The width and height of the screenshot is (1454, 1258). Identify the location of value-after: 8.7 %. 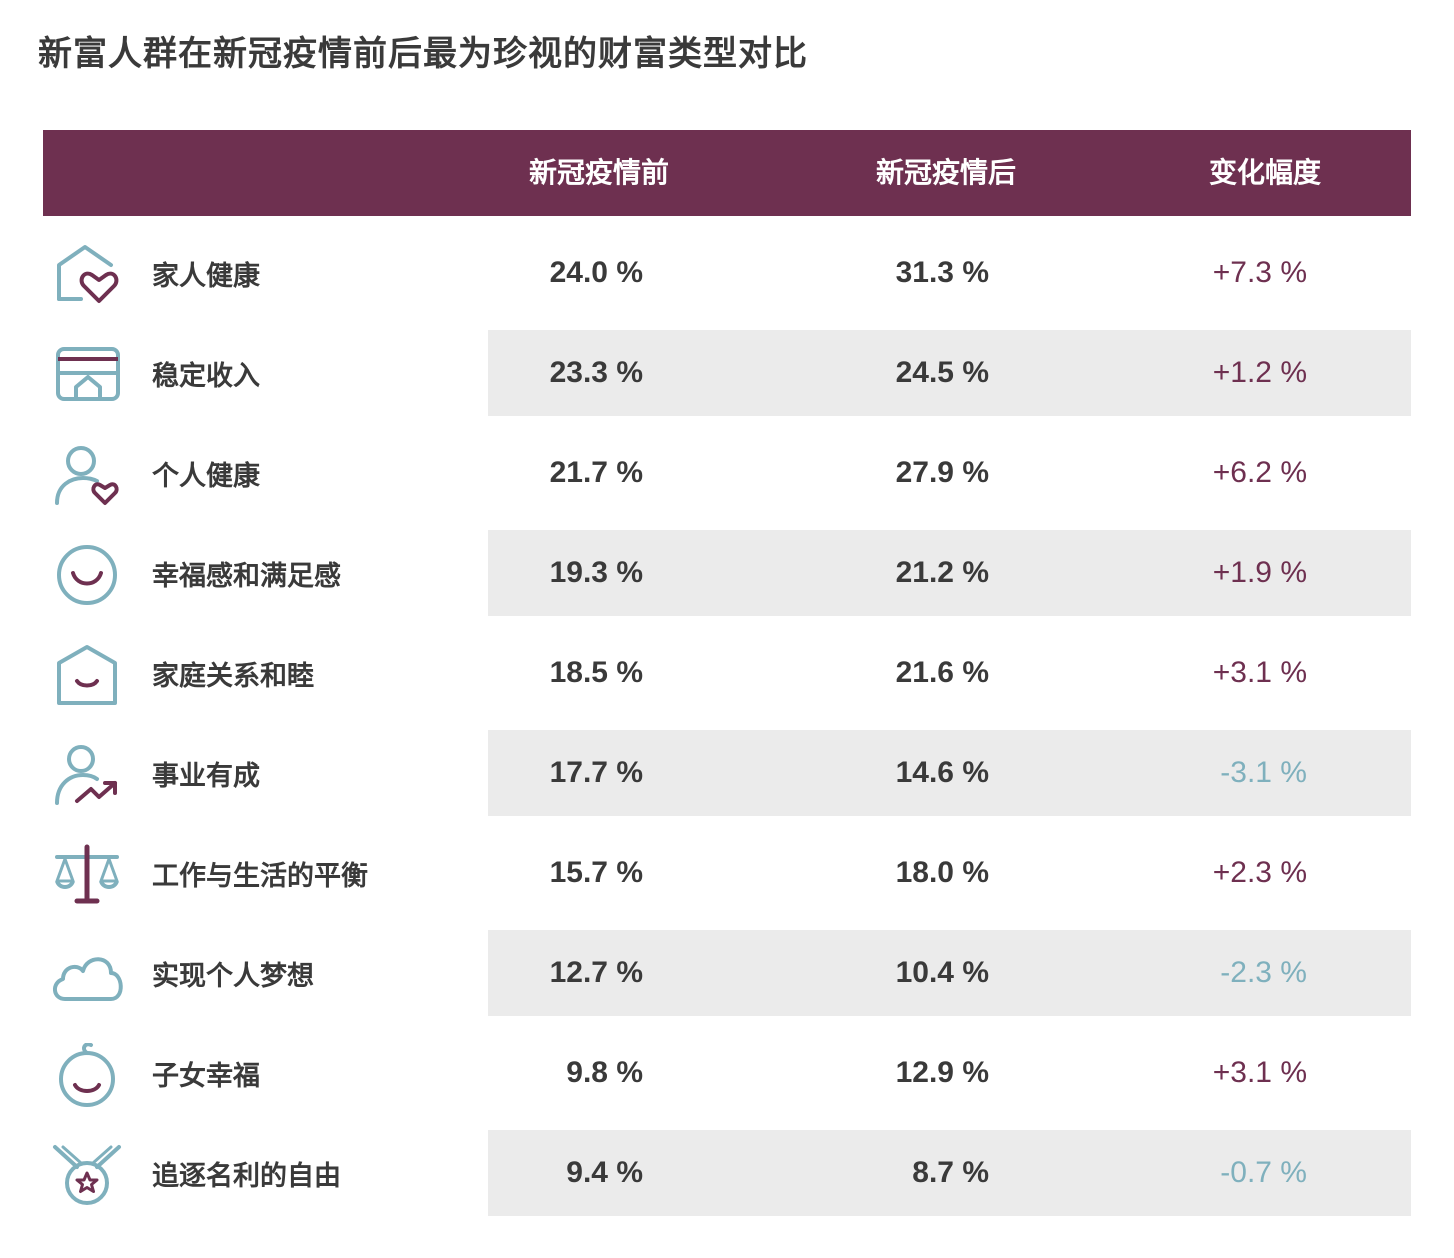
(950, 1172).